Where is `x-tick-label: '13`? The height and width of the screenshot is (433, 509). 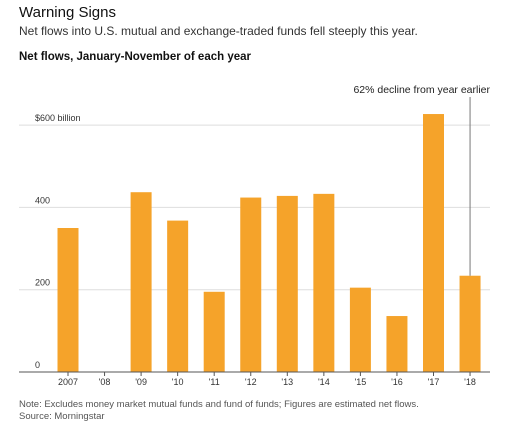
x-tick-label: '13 is located at coordinates (287, 382).